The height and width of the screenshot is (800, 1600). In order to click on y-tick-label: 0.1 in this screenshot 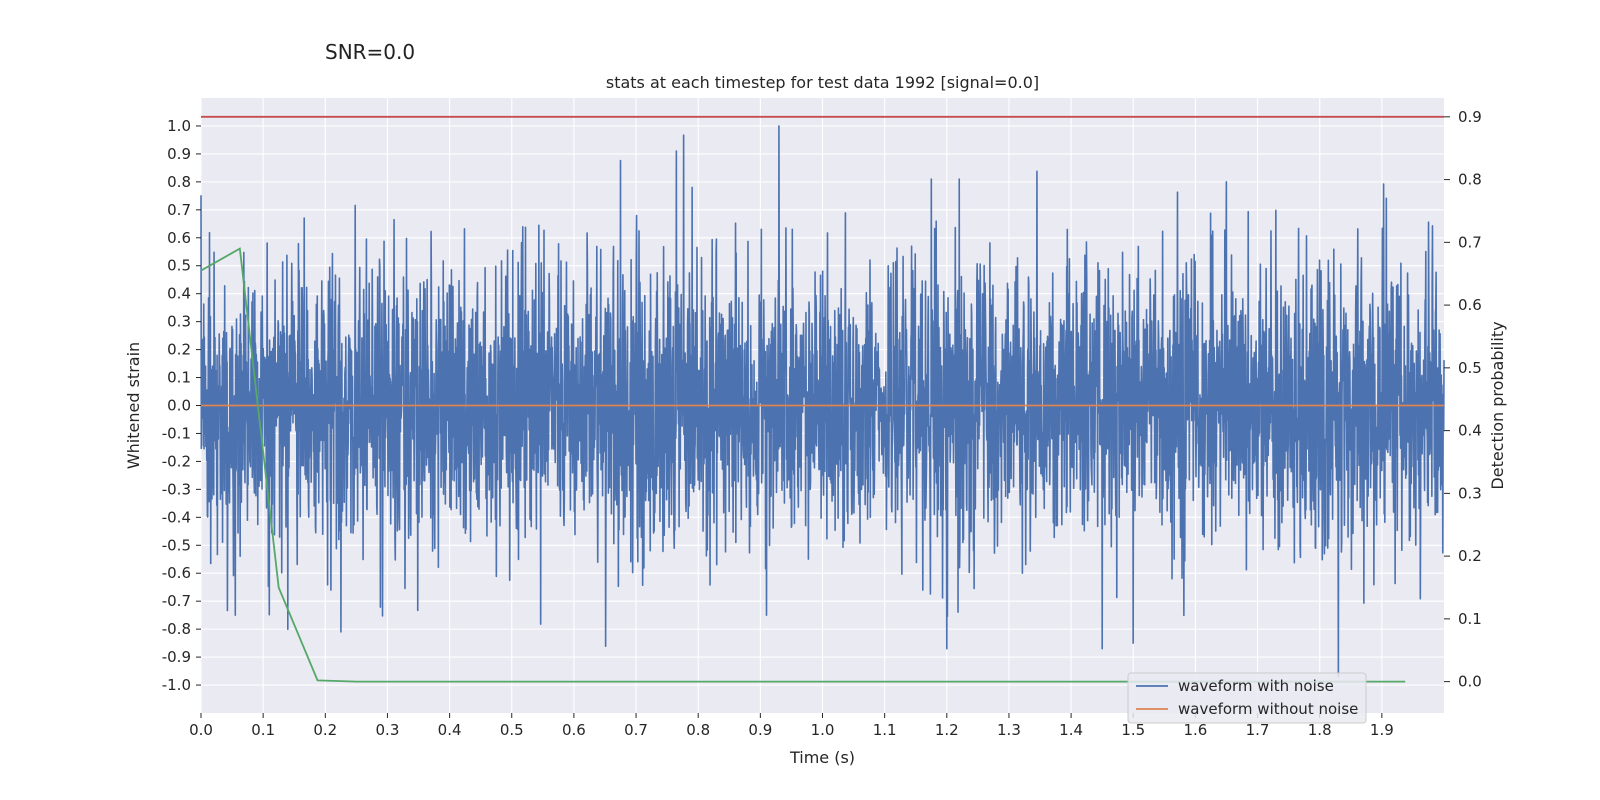, I will do `click(179, 378)`.